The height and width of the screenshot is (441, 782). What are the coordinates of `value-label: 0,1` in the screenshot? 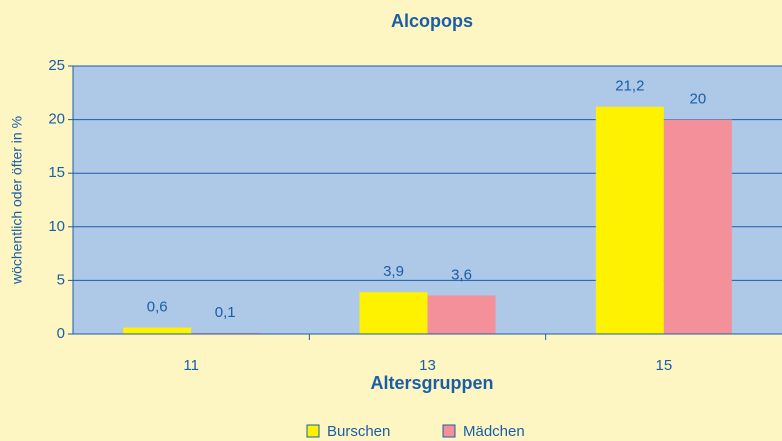 It's located at (225, 312).